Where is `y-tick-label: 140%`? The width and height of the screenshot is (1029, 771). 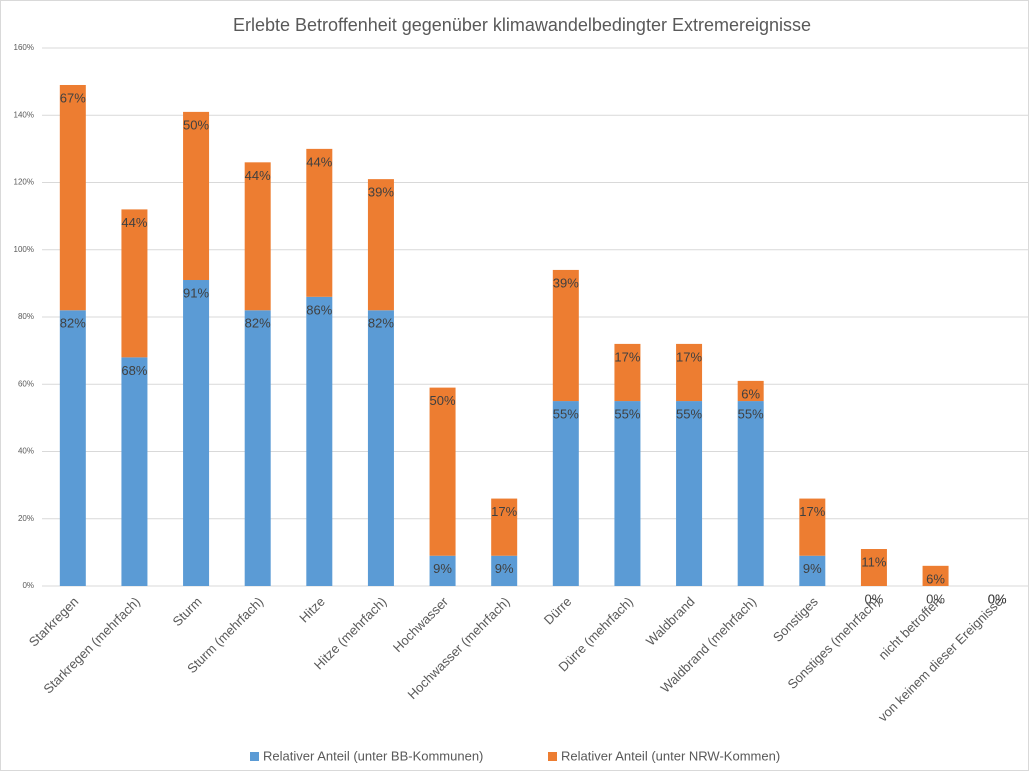 y-tick-label: 140% is located at coordinates (24, 114).